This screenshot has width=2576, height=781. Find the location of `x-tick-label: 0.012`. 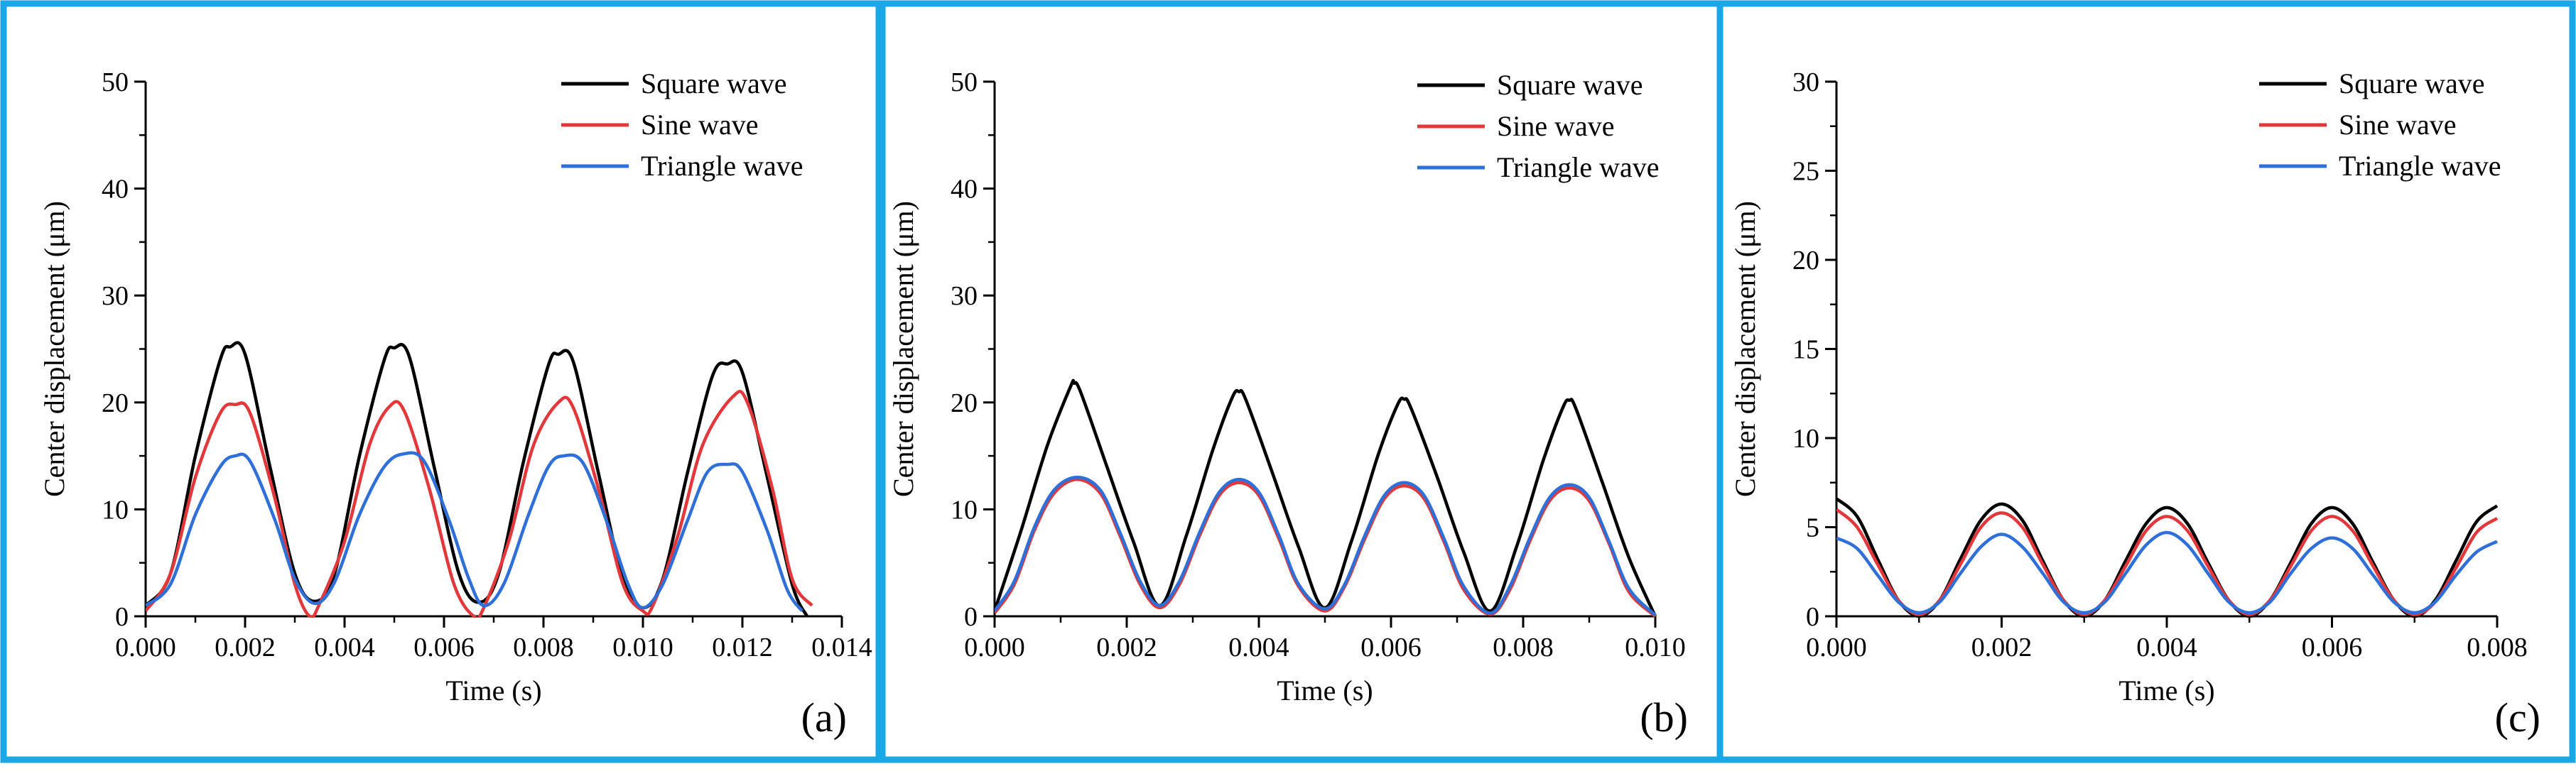

x-tick-label: 0.012 is located at coordinates (742, 647).